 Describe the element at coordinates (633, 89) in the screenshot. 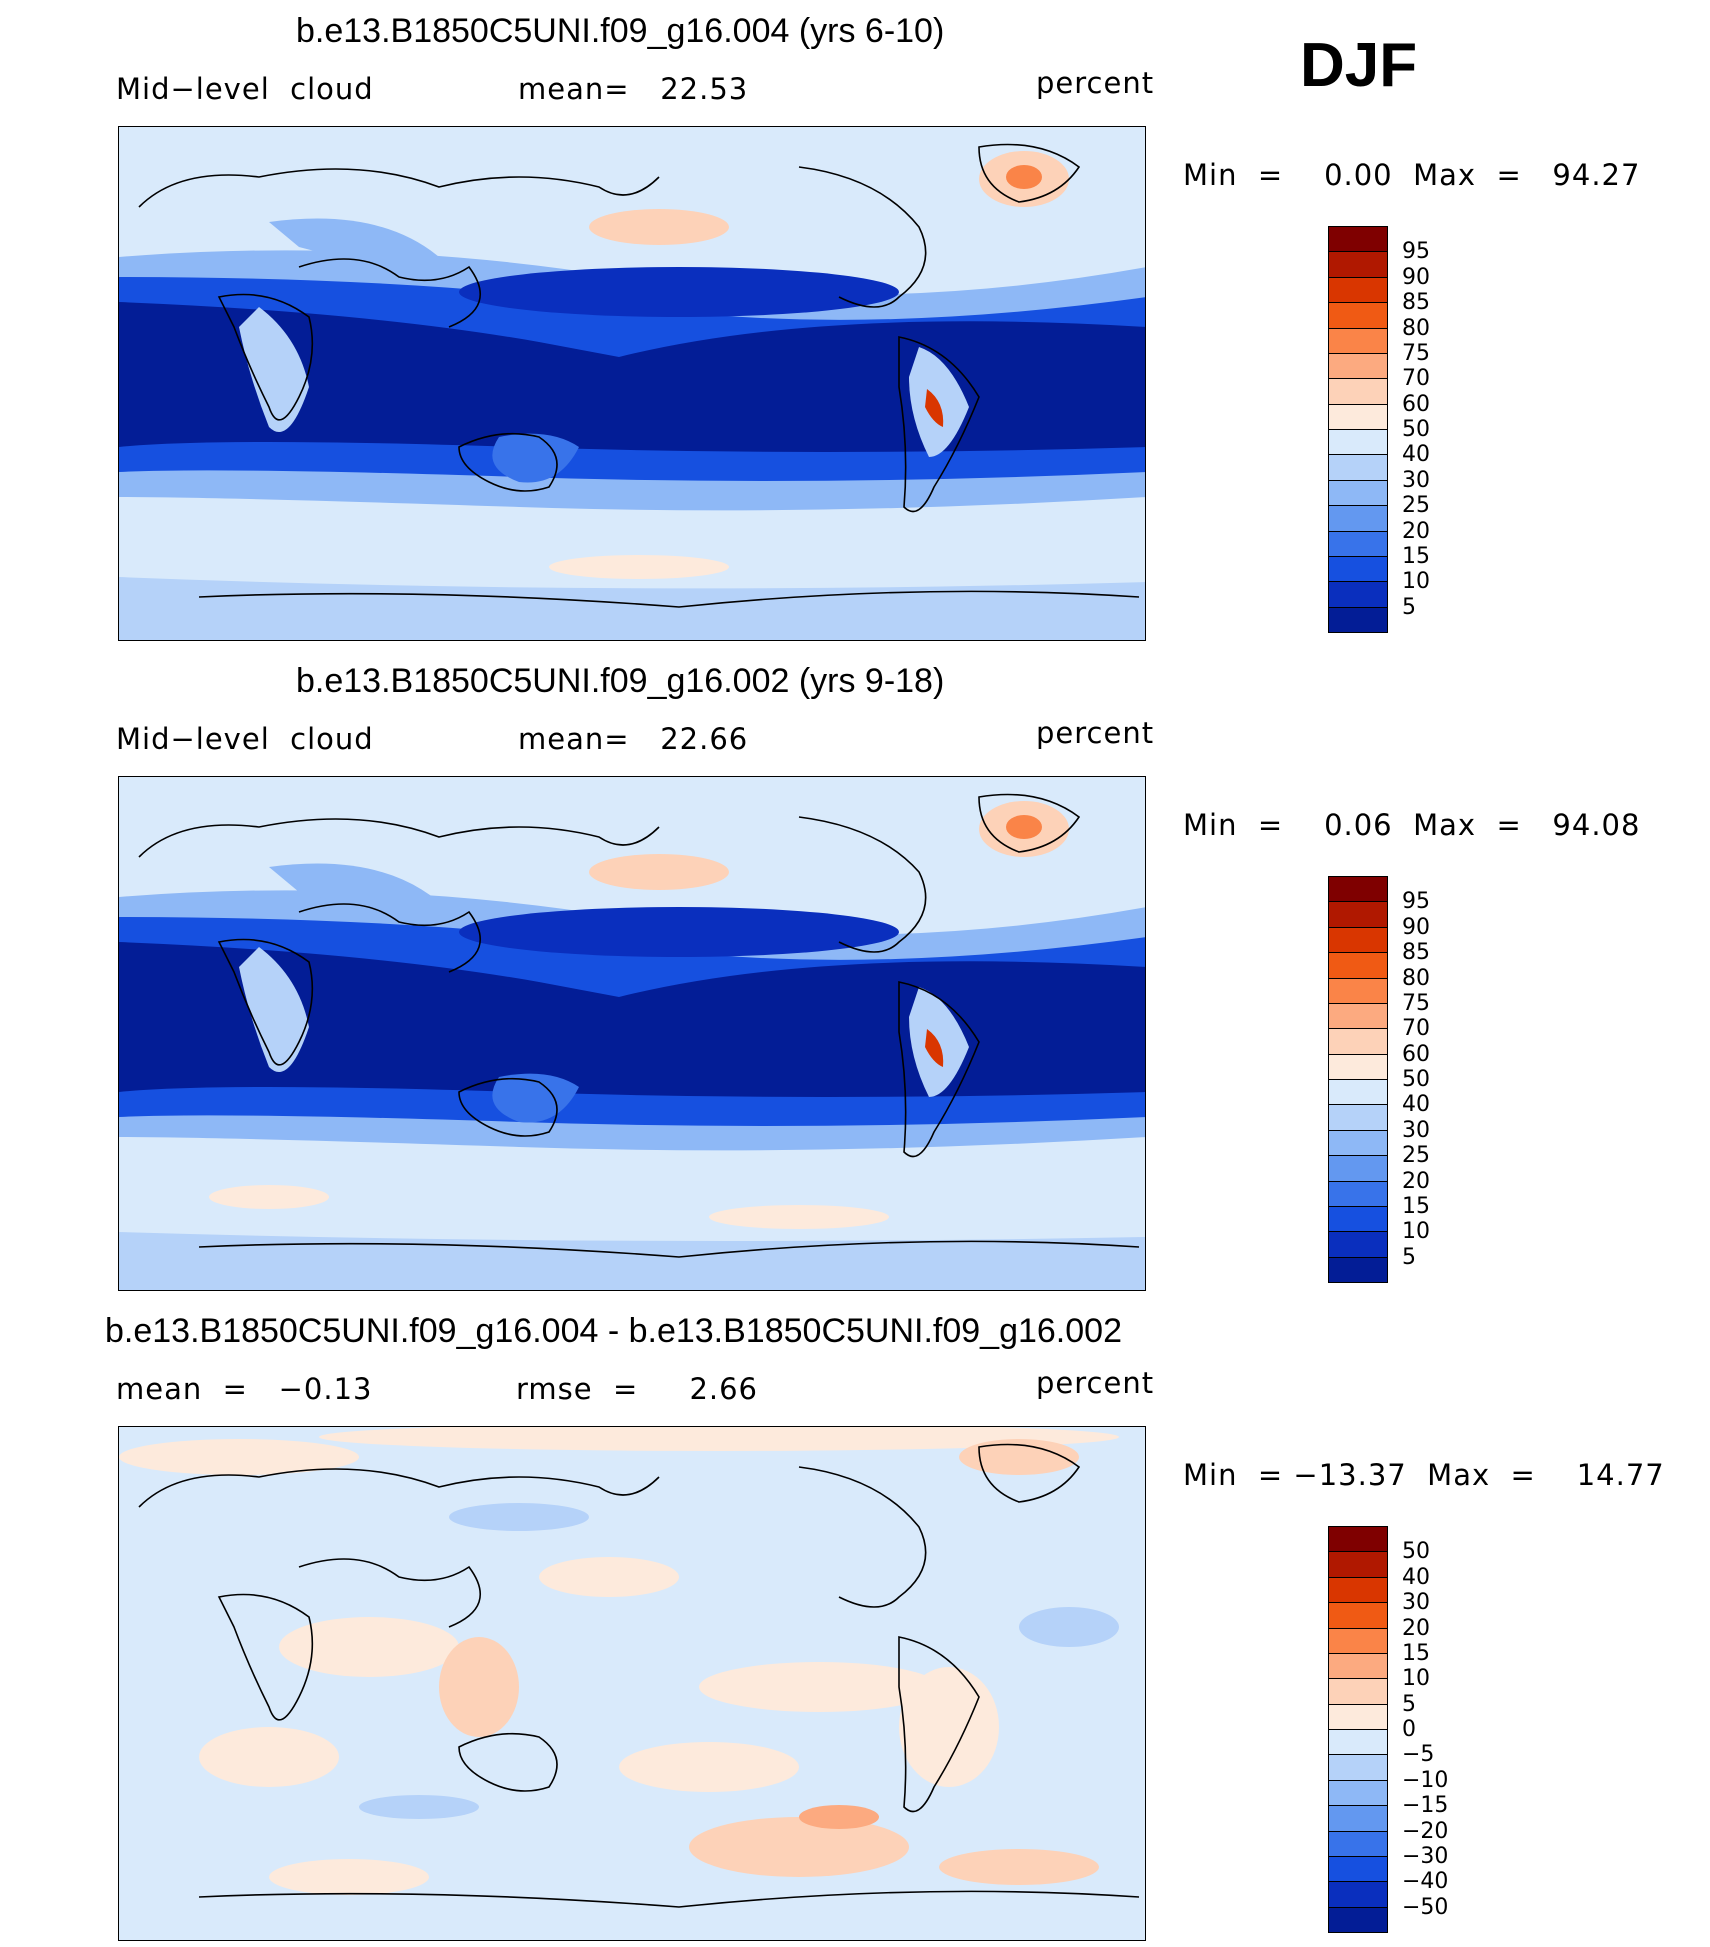

I see `panel-1-mean-label: mean= 22.53` at that location.